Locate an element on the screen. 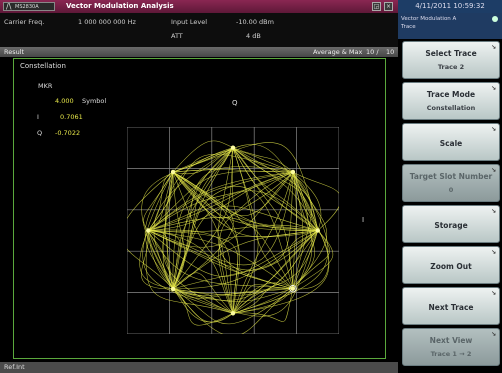 The height and width of the screenshot is (373, 502). softkey-5: Storage ↘ is located at coordinates (451, 224).